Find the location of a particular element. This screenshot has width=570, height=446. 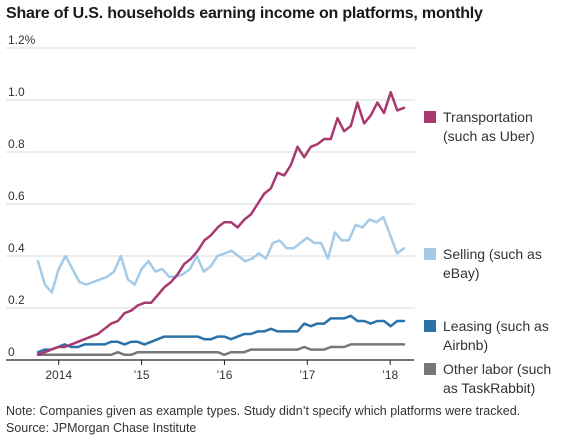

source-text: Source: JPMorgan Chase Institute is located at coordinates (101, 428).